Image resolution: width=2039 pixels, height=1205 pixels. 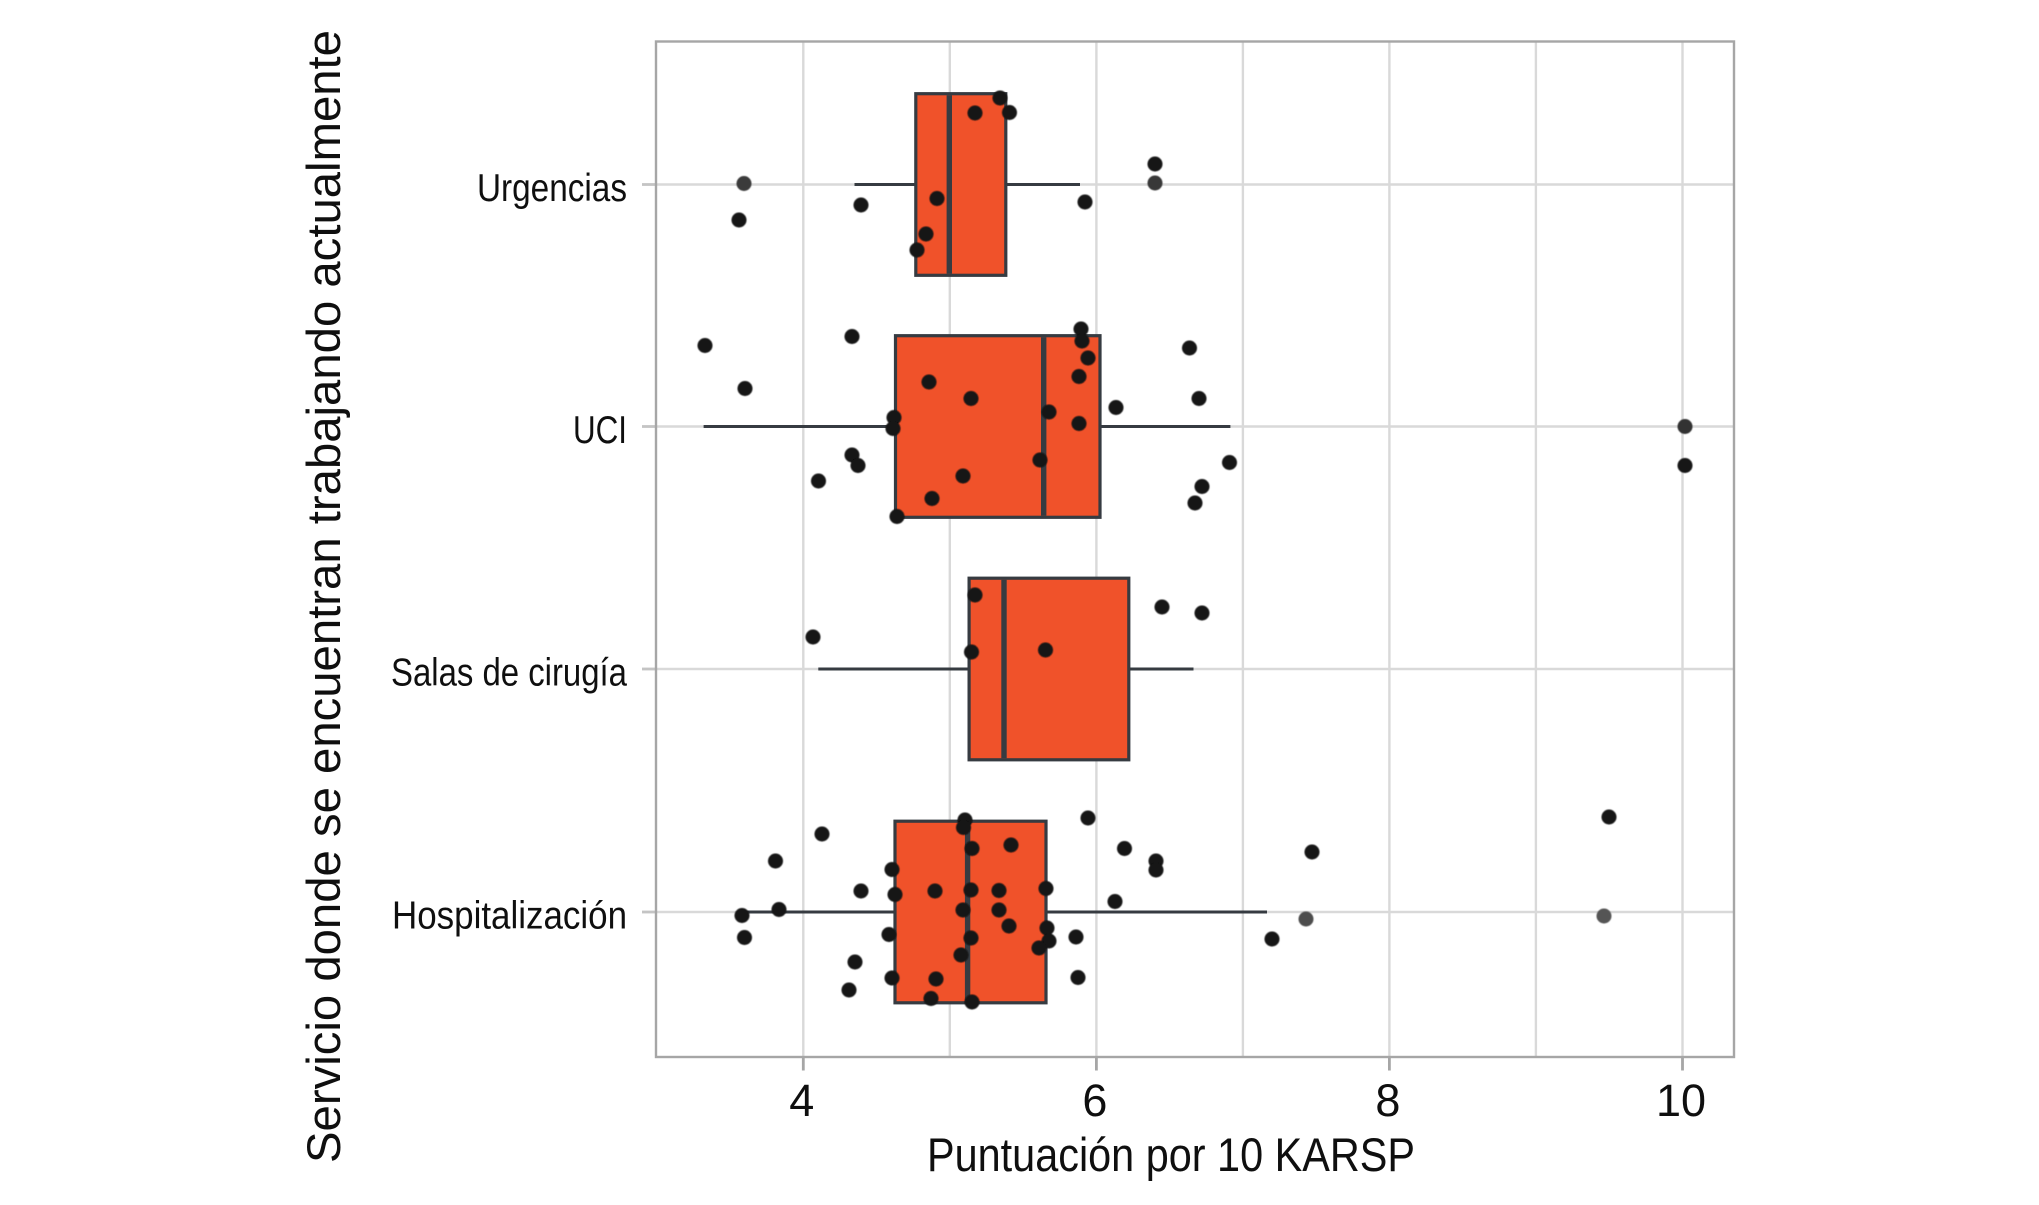 What do you see at coordinates (600, 430) in the screenshot?
I see `svg-text: UCI` at bounding box center [600, 430].